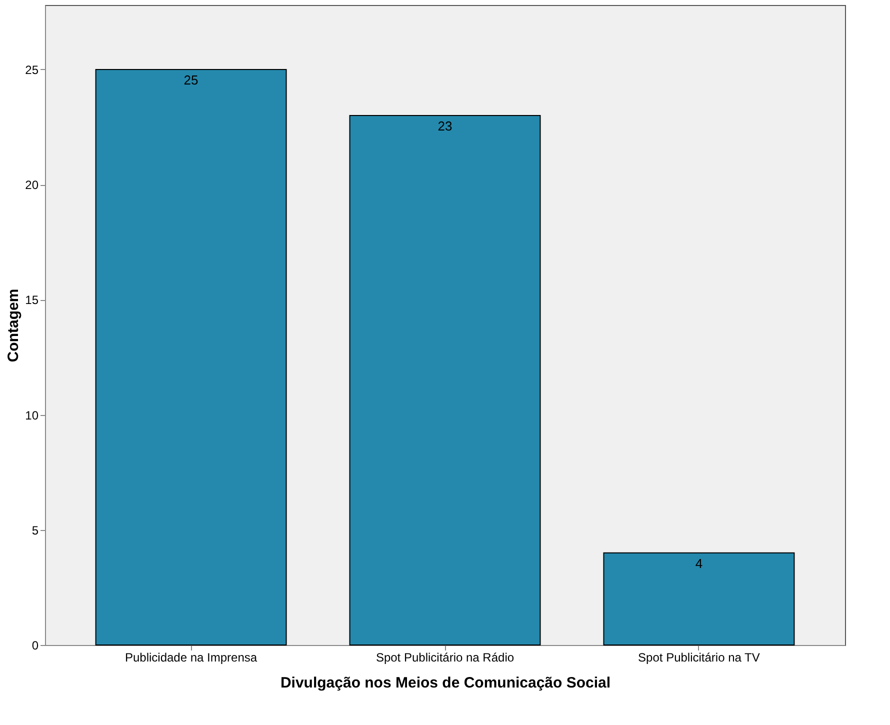 The height and width of the screenshot is (725, 890). What do you see at coordinates (32, 415) in the screenshot?
I see `y-tick-label: 10` at bounding box center [32, 415].